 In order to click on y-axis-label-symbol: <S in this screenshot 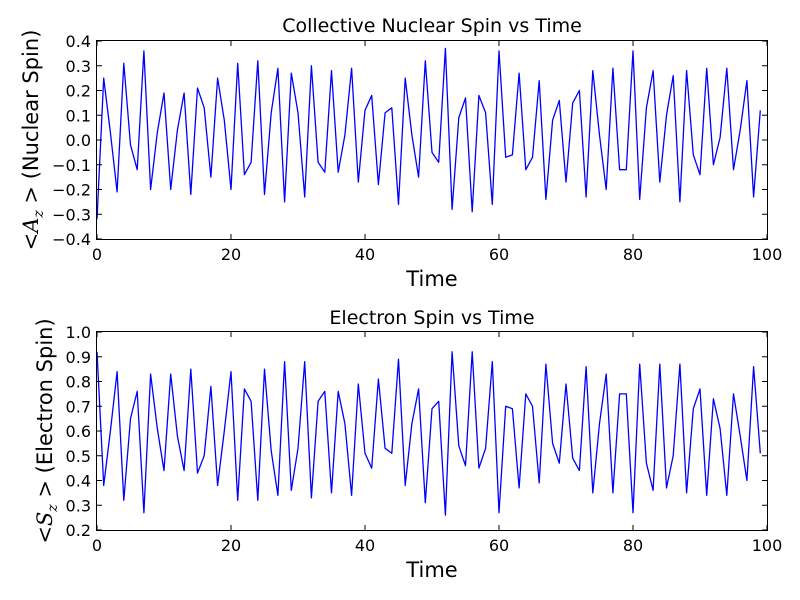, I will do `click(45, 528)`.